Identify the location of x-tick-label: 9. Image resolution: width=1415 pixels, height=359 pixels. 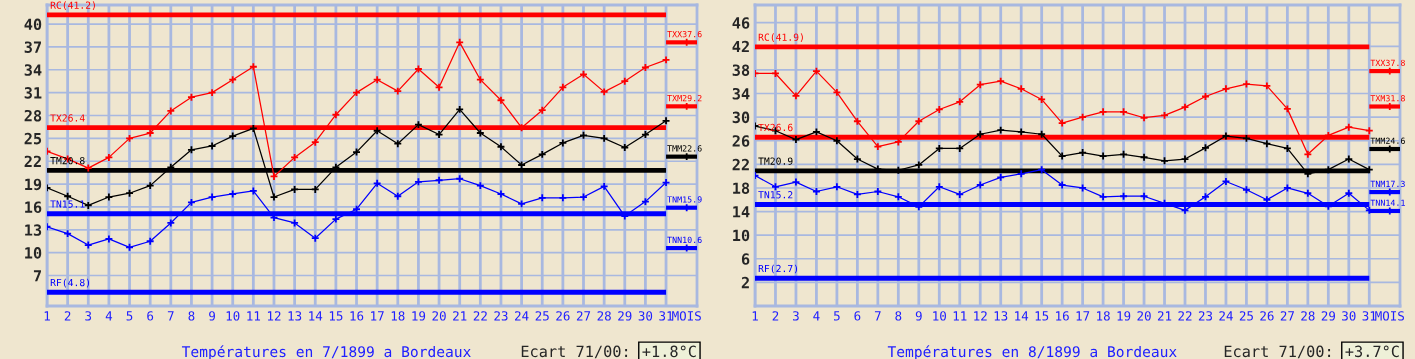
(212, 316).